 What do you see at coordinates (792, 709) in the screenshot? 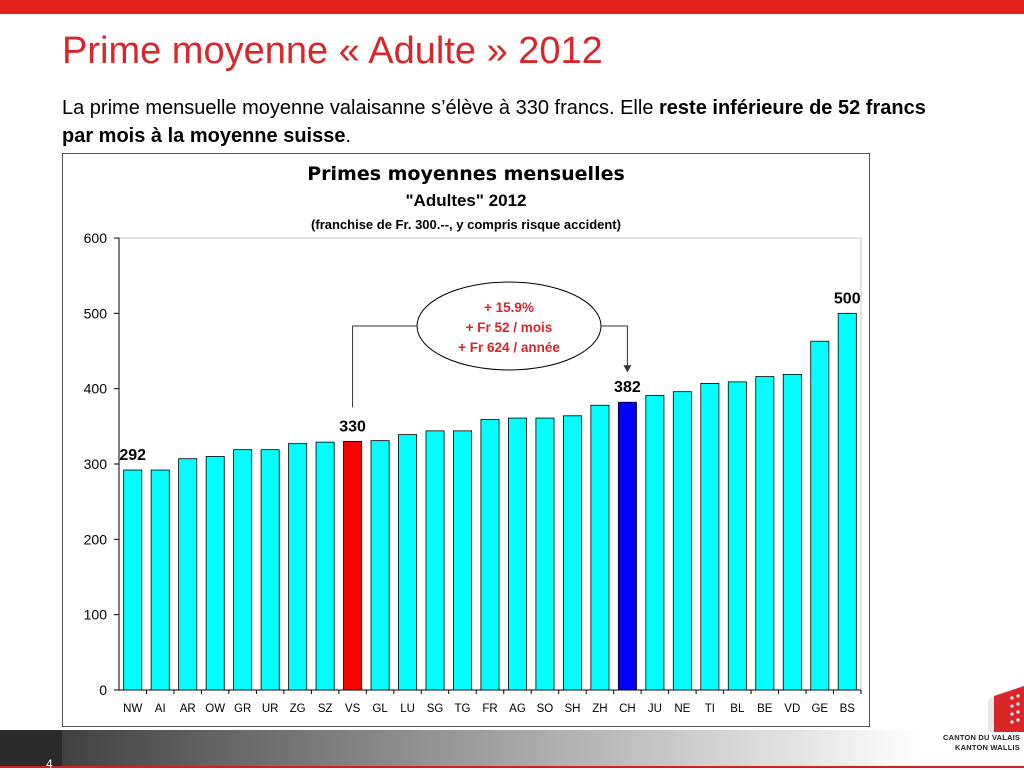
I see `x-tick-label-vd: VD` at bounding box center [792, 709].